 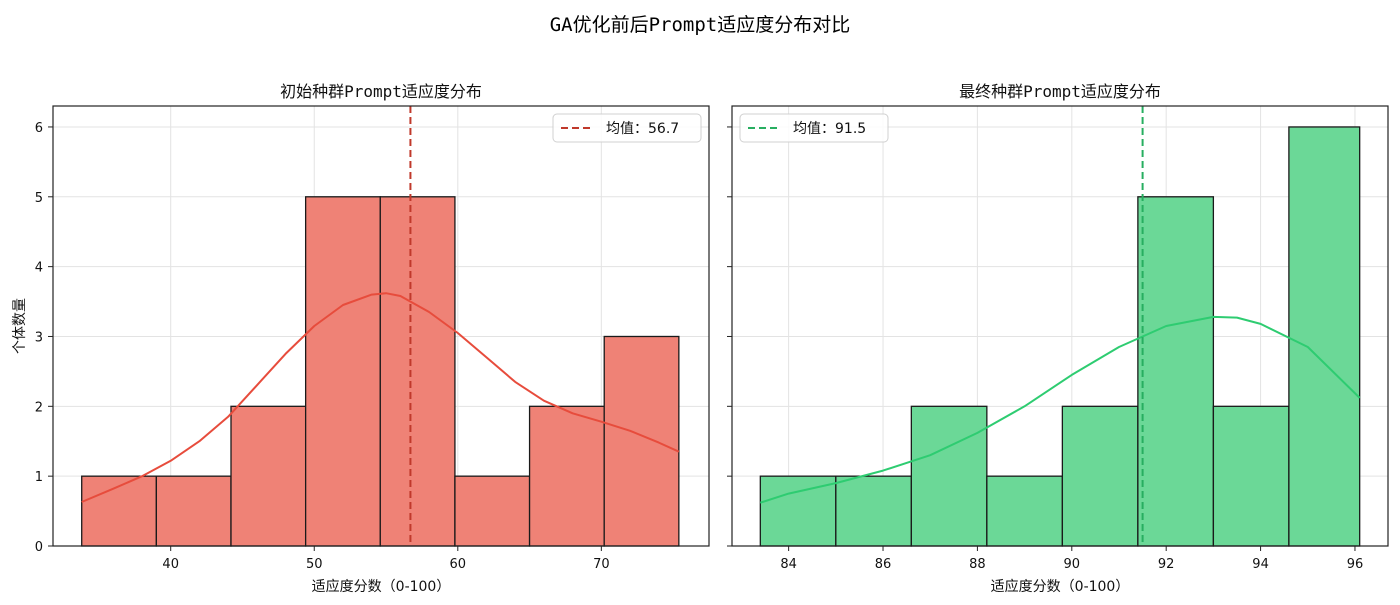 What do you see at coordinates (39, 268) in the screenshot?
I see `y-tick-label: 4` at bounding box center [39, 268].